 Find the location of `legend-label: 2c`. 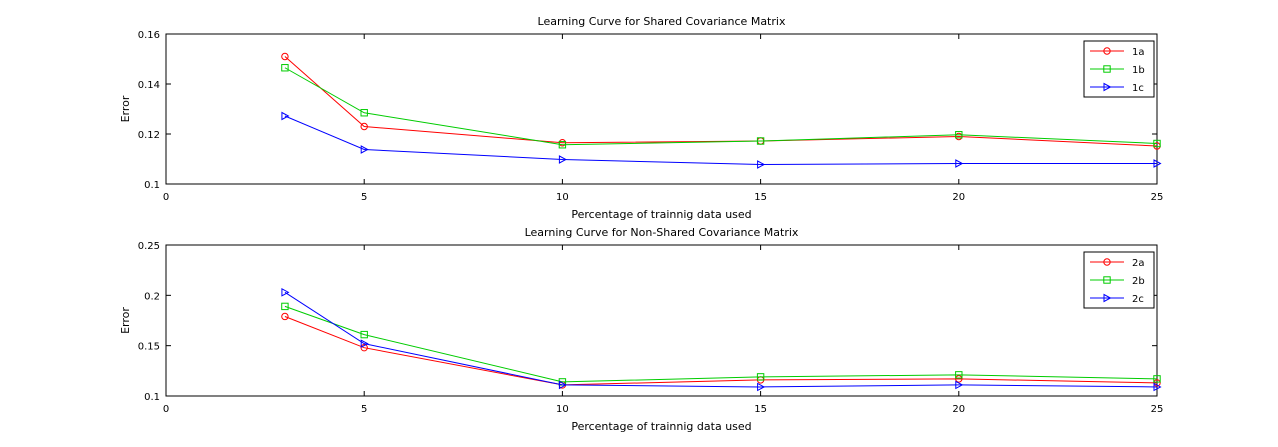

legend-label: 2c is located at coordinates (1138, 299).